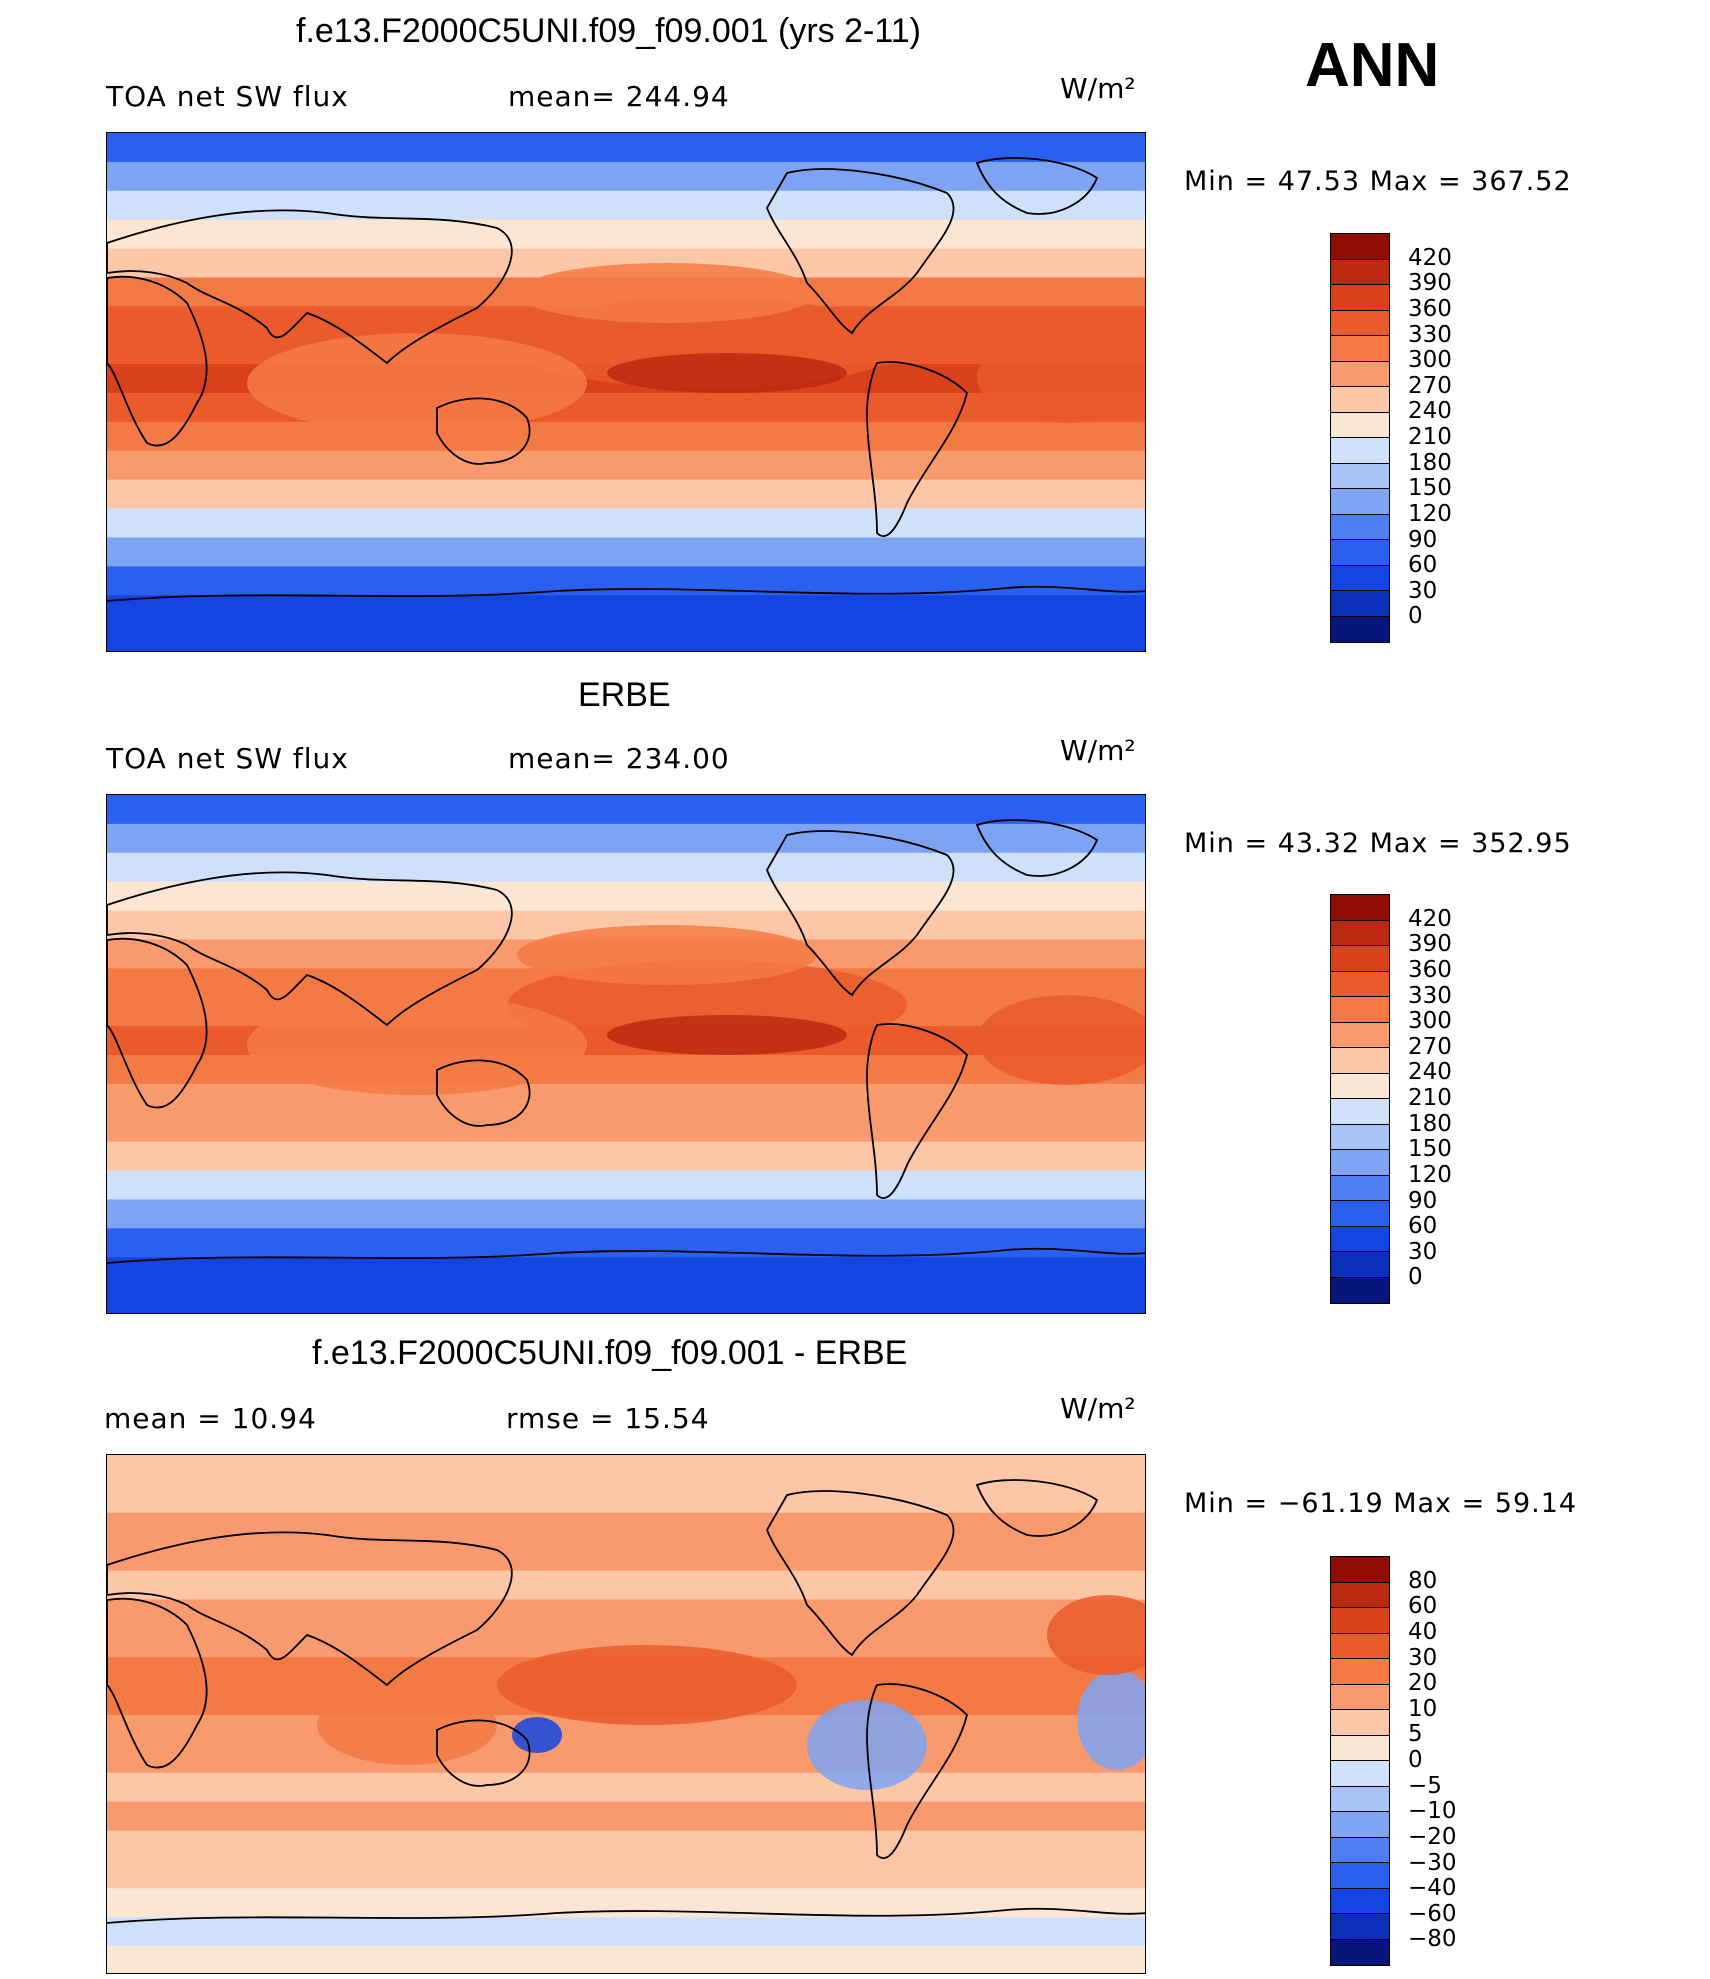  I want to click on colorbar-tick-label: 5, so click(1415, 1734).